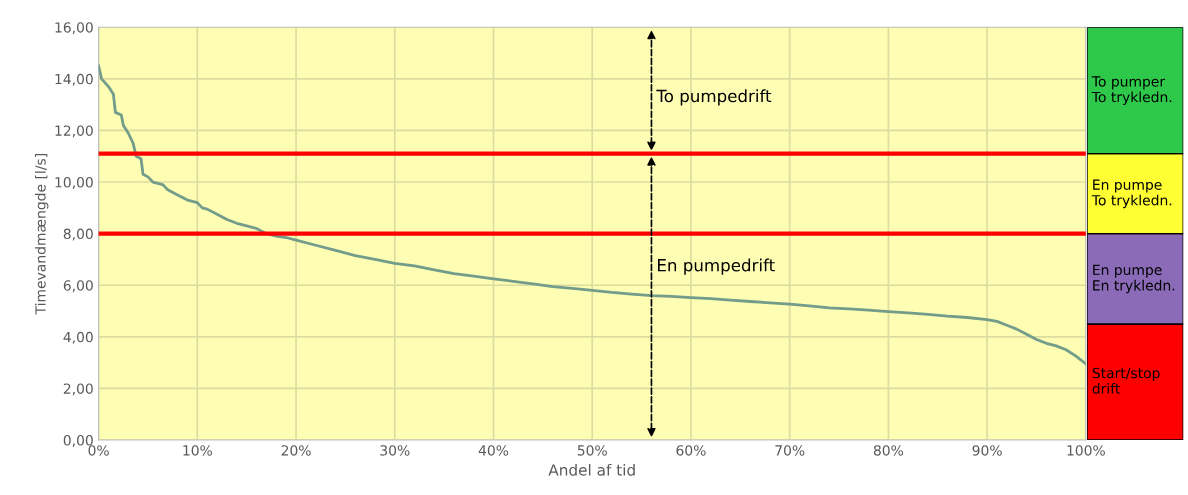 The width and height of the screenshot is (1188, 495). What do you see at coordinates (1126, 380) in the screenshot?
I see `series-label: Start/stop drift` at bounding box center [1126, 380].